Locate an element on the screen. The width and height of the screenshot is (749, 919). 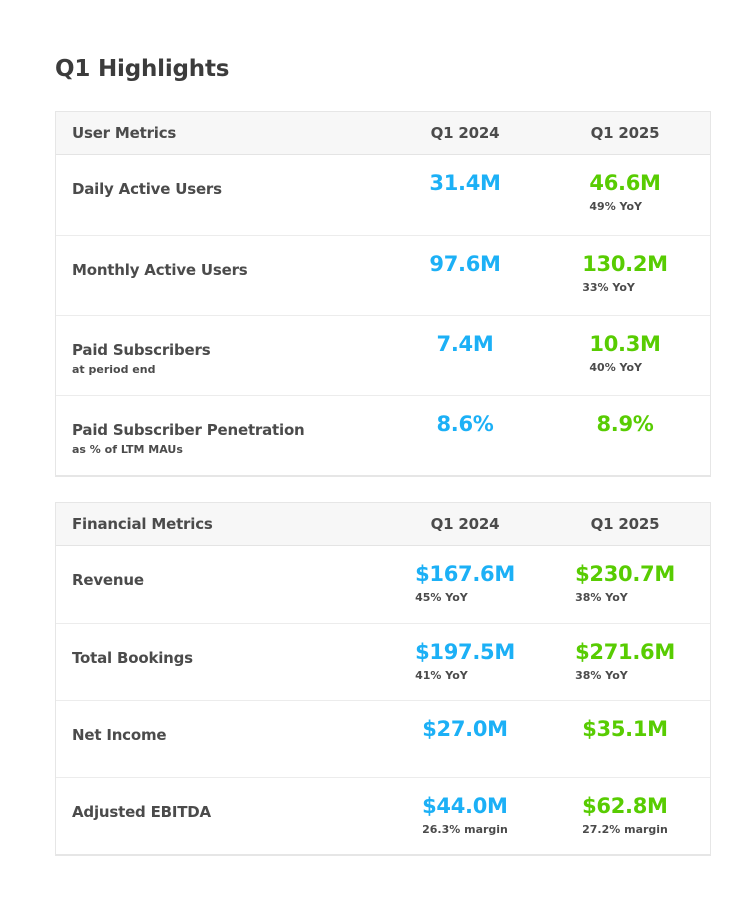
table-row: Daily Active Users 31.4M 46.6M 49% YoY is located at coordinates (383, 195).